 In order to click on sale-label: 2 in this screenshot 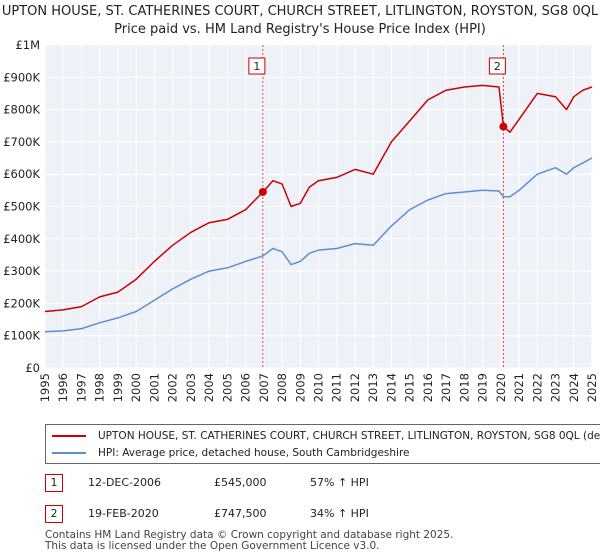, I will do `click(497, 66)`.